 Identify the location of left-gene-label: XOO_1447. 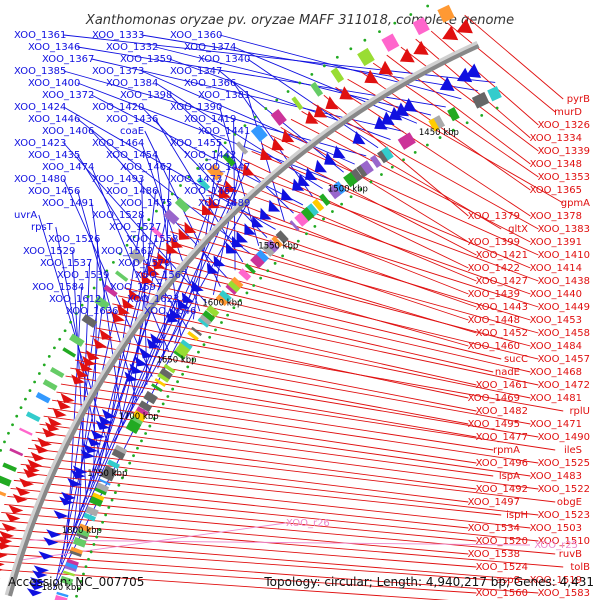
(224, 167).